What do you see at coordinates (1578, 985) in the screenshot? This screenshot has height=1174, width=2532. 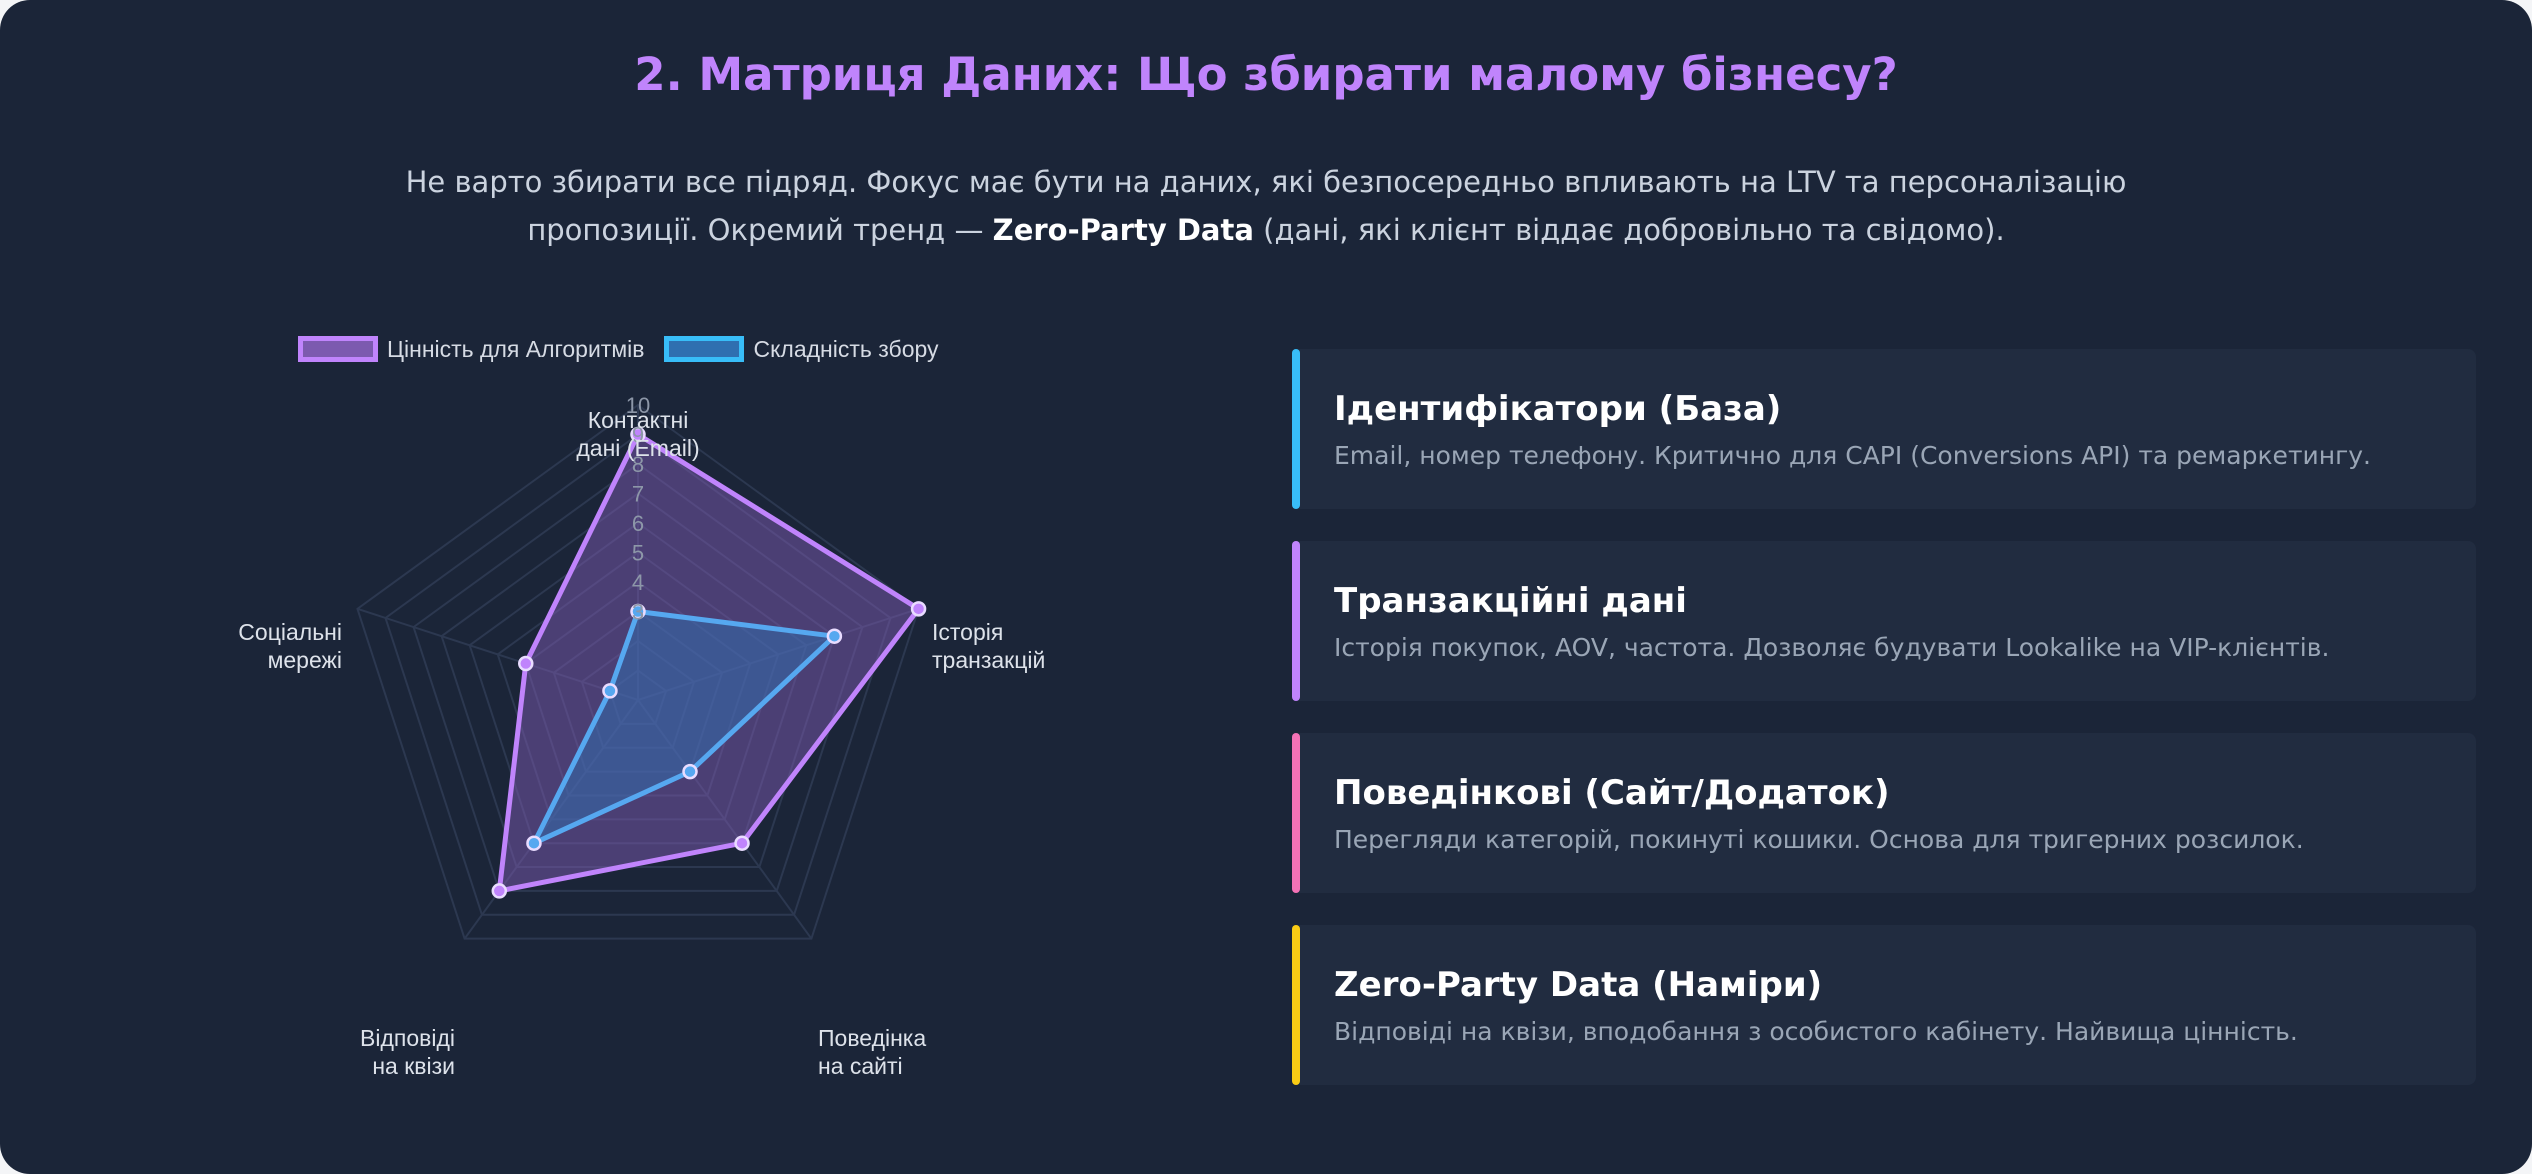 I see `card-title: Zero-Party Data (Наміри)` at bounding box center [1578, 985].